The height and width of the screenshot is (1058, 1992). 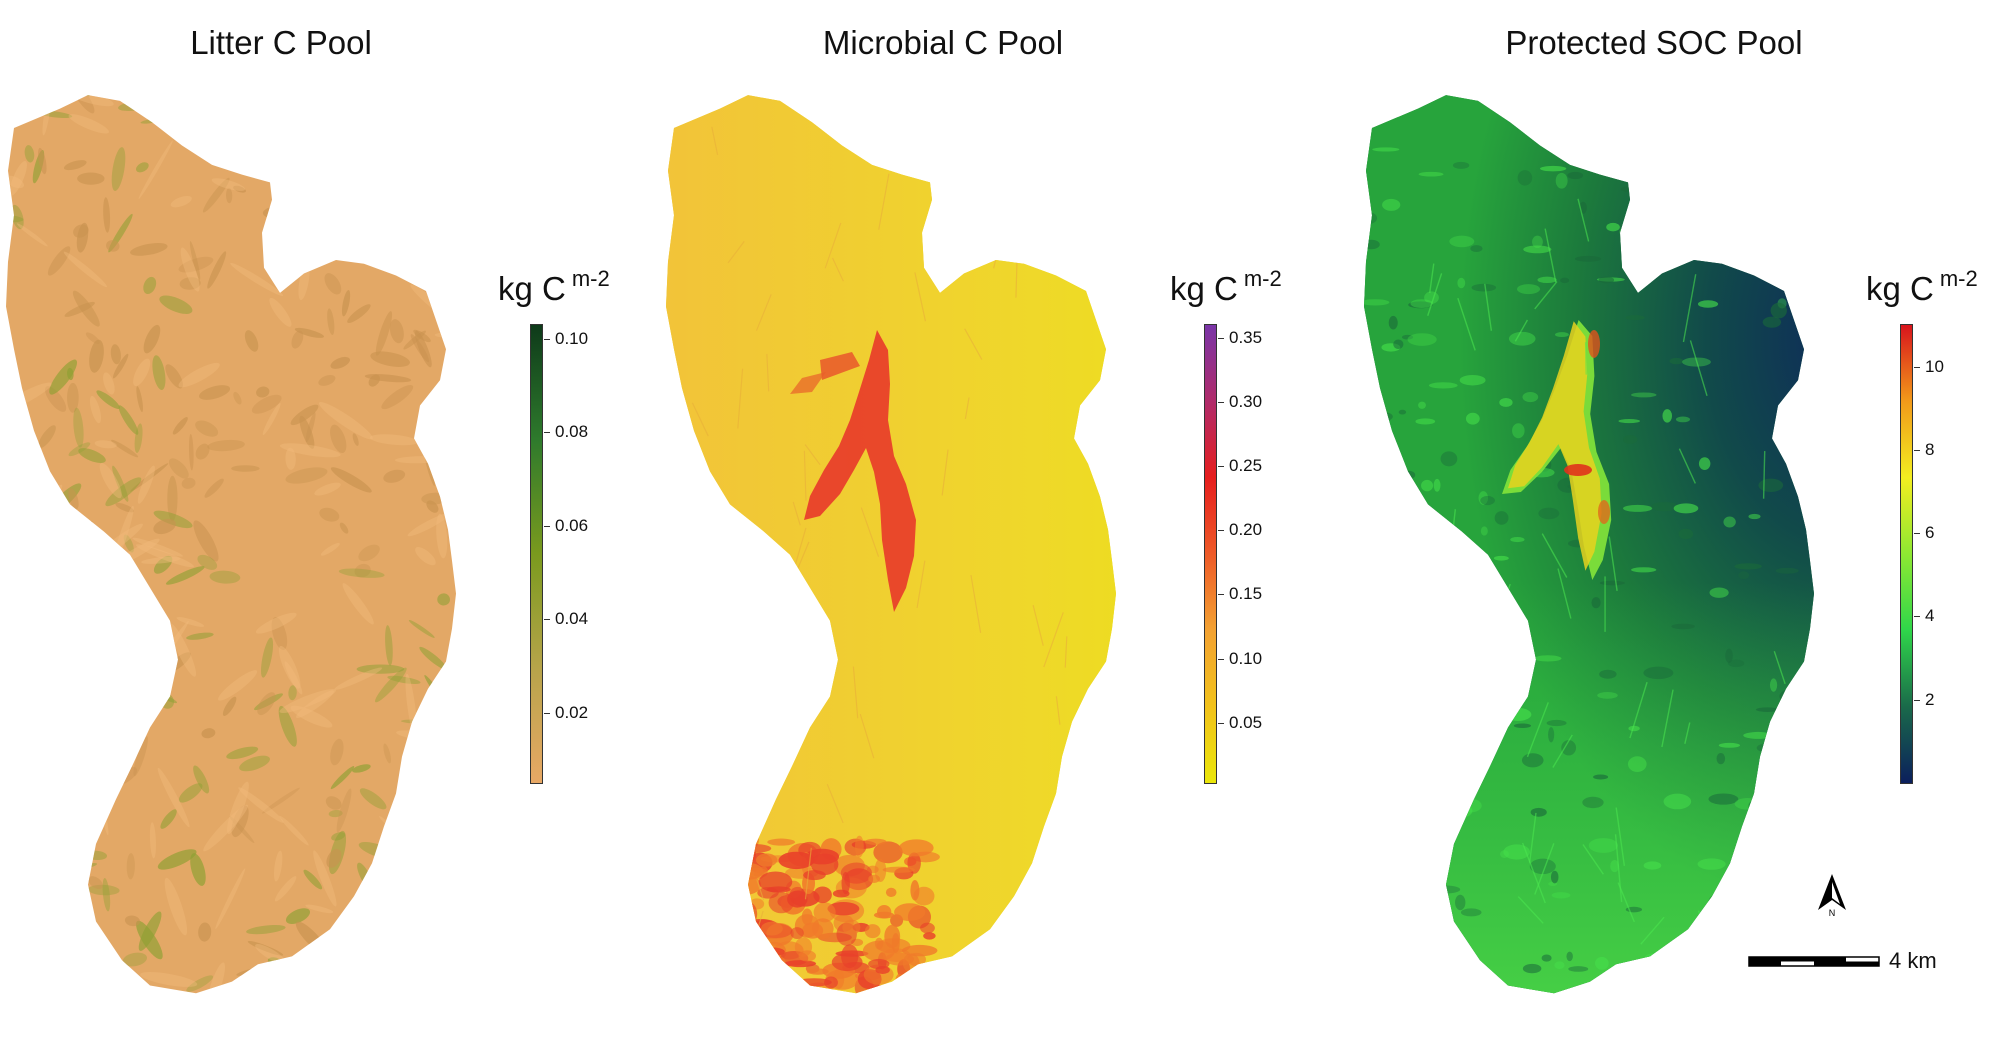 What do you see at coordinates (1654, 42) in the screenshot?
I see `panel-title: Protected SOC Pool` at bounding box center [1654, 42].